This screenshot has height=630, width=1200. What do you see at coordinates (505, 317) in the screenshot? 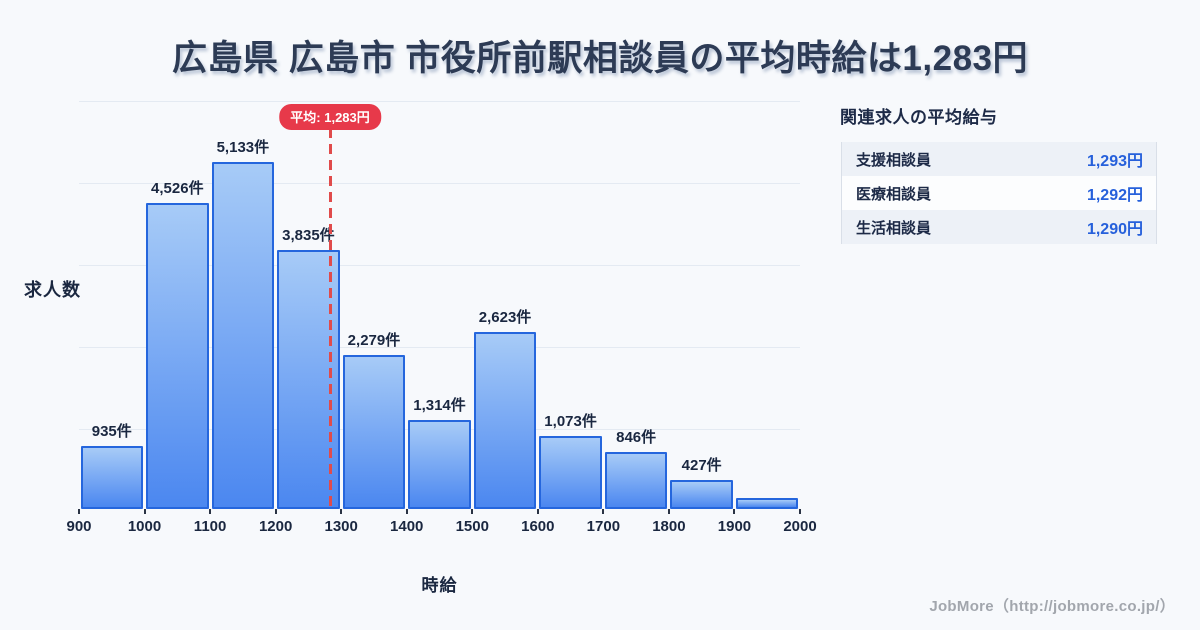
I see `bar-value-label: 2,623件` at bounding box center [505, 317].